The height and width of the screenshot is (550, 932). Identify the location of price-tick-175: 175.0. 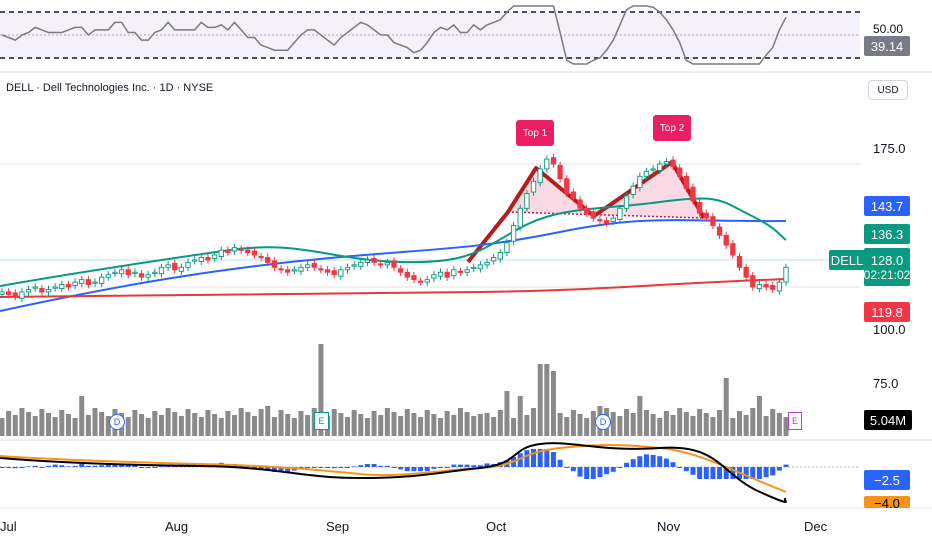
(889, 148).